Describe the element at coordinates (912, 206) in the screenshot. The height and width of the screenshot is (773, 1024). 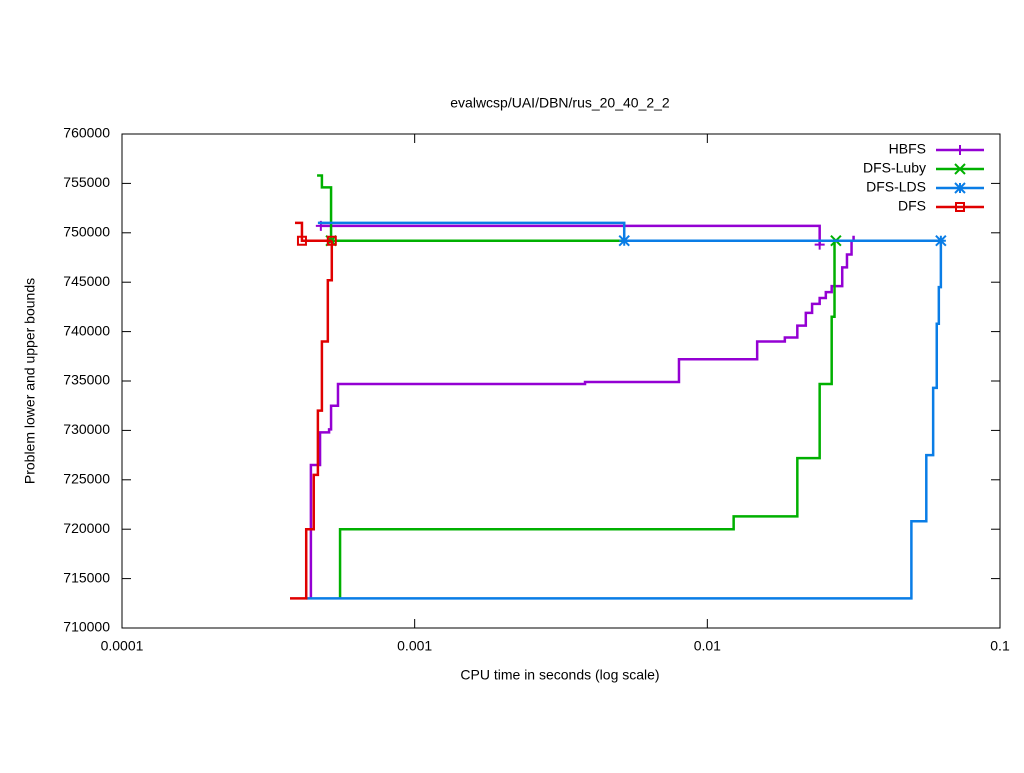
I see `legend-label: DFS` at that location.